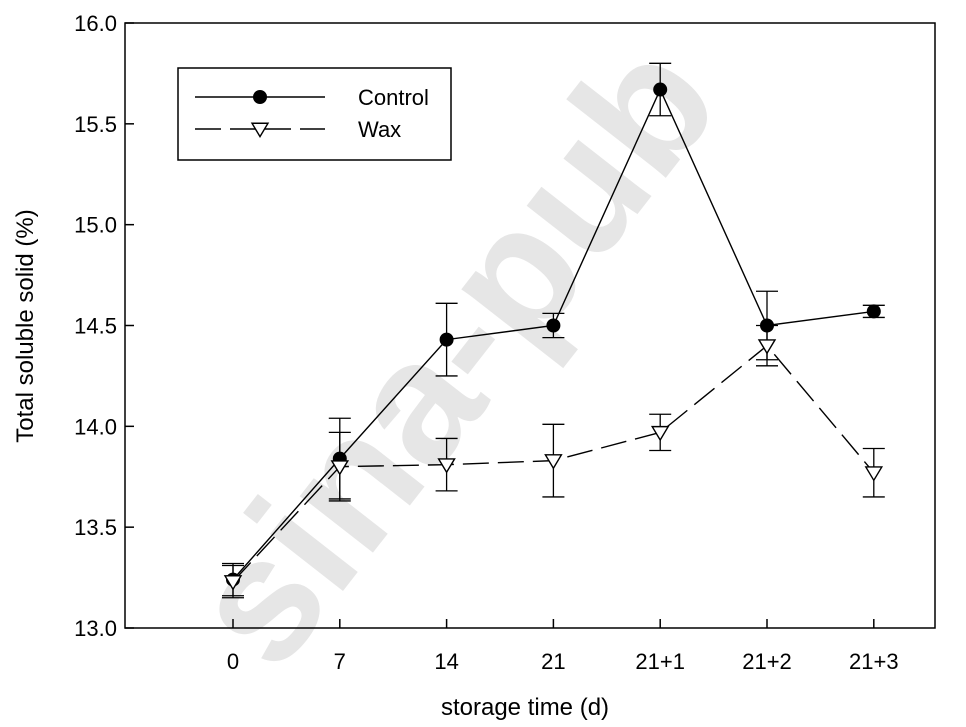 This screenshot has height=727, width=966. Describe the element at coordinates (95, 124) in the screenshot. I see `y-tick-label: 15.5` at that location.